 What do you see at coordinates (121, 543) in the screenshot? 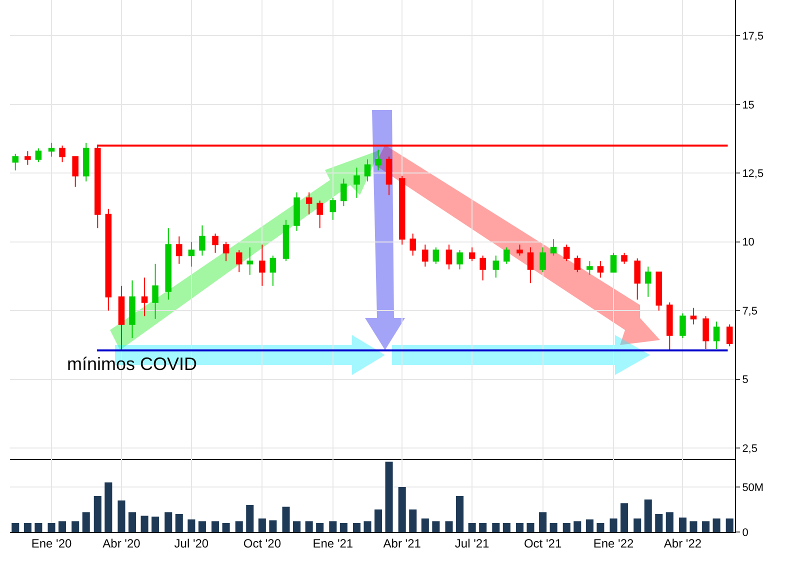
I see `x-tick-label: Abr '20` at bounding box center [121, 543].